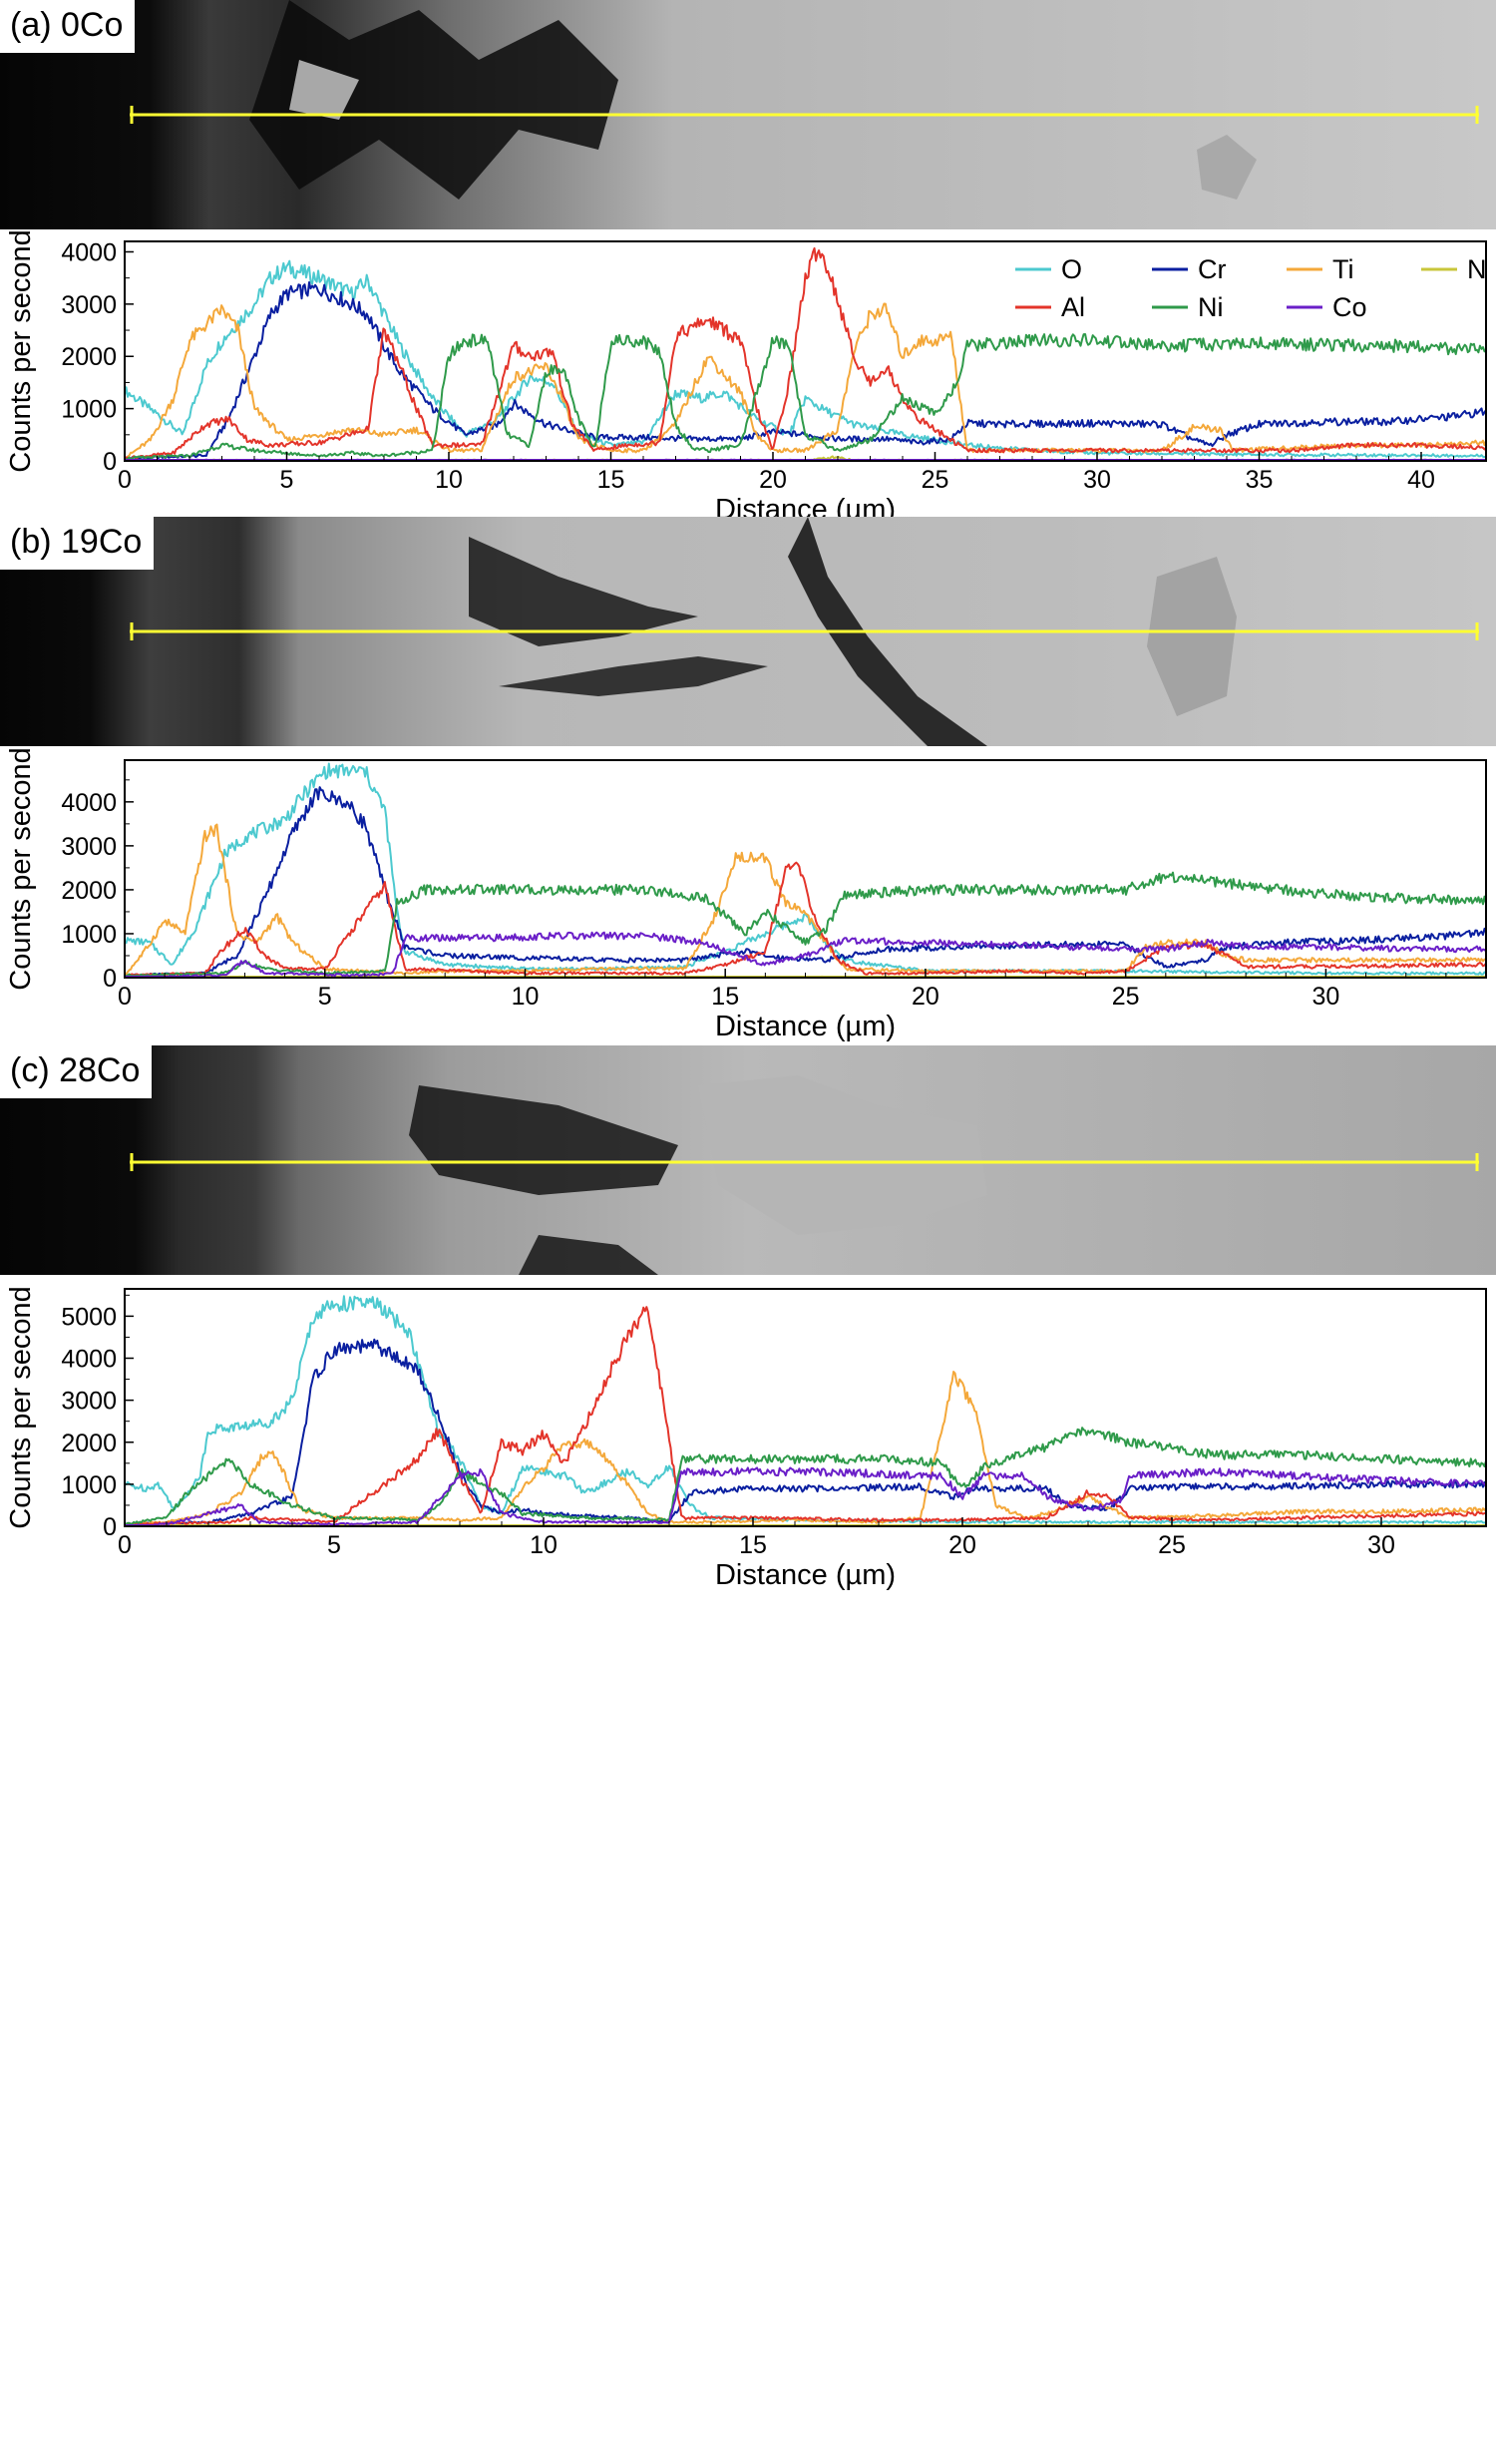 Image resolution: width=1496 pixels, height=2464 pixels. I want to click on panel-label-c: (c) 28Co, so click(76, 1071).